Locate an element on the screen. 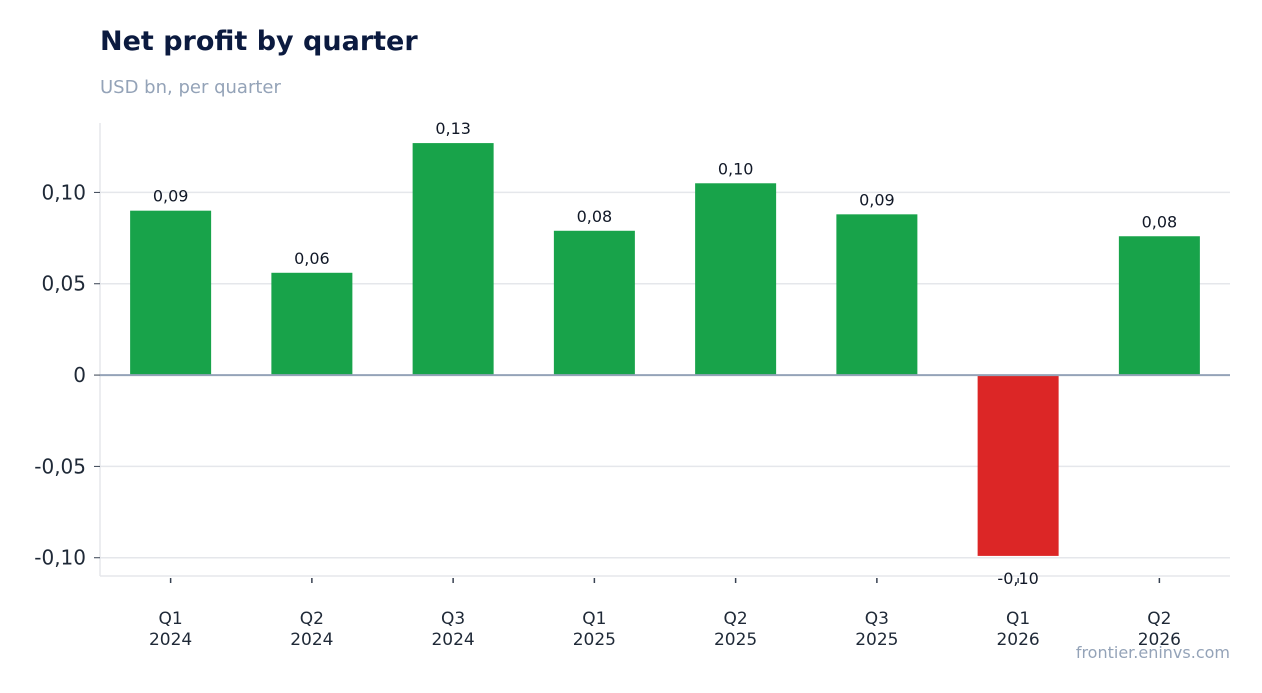 This screenshot has width=1262, height=693. source-credit: frontier.eninvs.com is located at coordinates (1152, 652).